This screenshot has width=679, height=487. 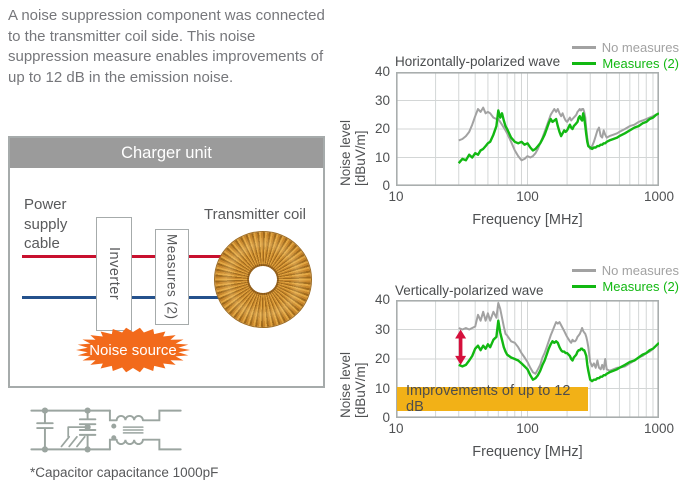 I want to click on starburst-shape, so click(x=133, y=350).